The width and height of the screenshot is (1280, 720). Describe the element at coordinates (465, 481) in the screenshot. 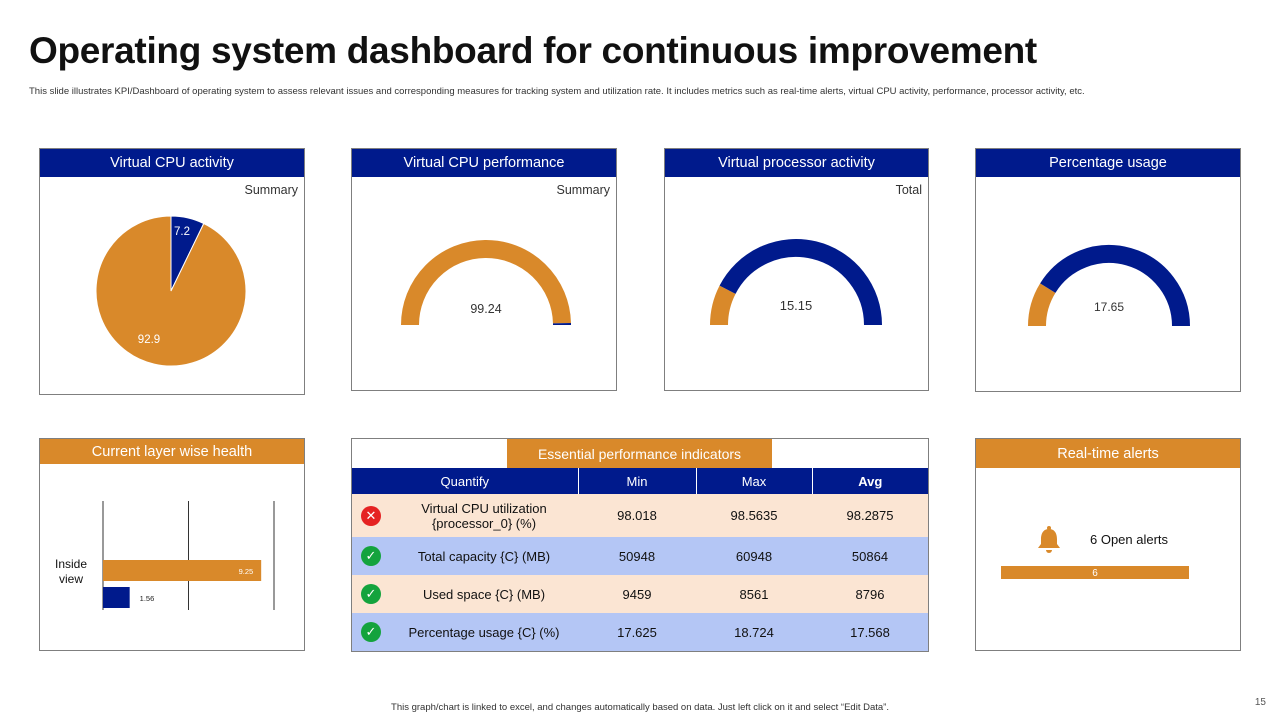

I see `column-header-quantify: Quantify` at that location.